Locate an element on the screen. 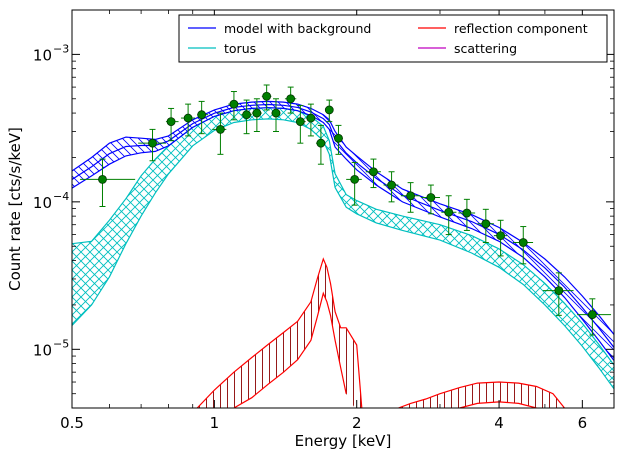 This screenshot has width=624, height=463. y-axis-label: Count rate [cts/s/keV] is located at coordinates (15, 209).